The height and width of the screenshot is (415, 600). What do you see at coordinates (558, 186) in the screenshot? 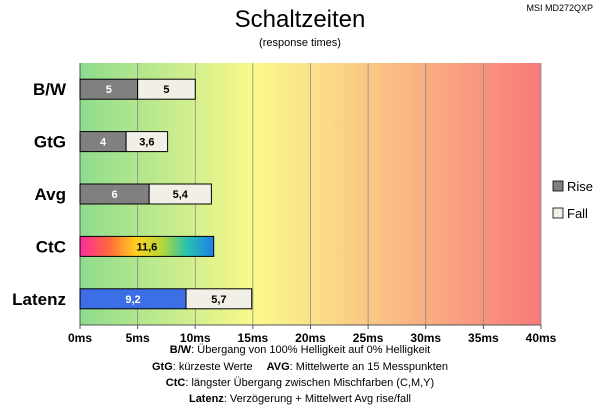
I see `legend-swatch-rise` at bounding box center [558, 186].